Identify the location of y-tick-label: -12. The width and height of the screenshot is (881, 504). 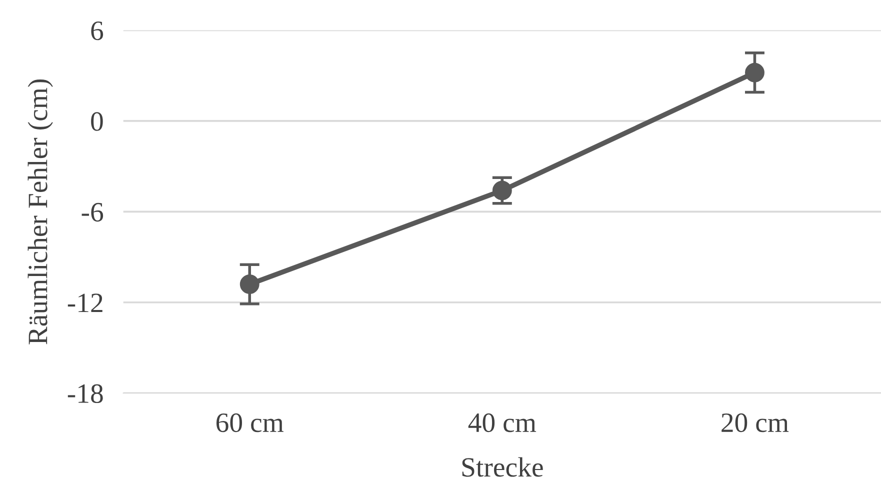
(85, 303).